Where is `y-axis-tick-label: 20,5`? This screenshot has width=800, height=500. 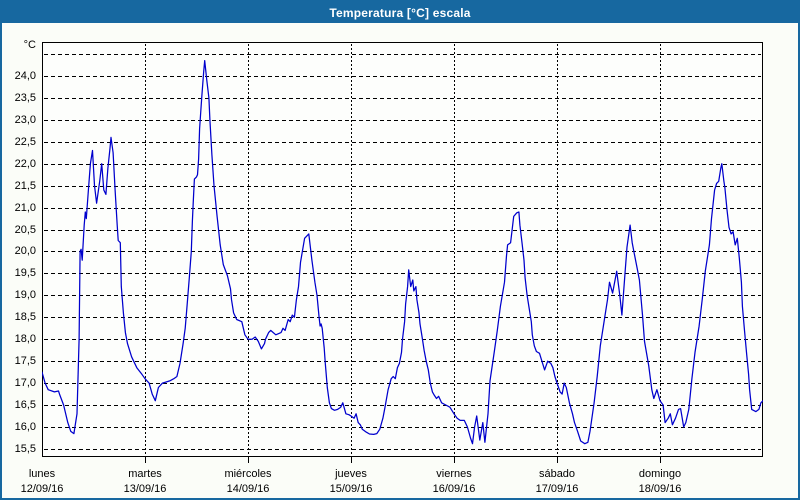 y-axis-tick-label: 20,5 is located at coordinates (25, 229).